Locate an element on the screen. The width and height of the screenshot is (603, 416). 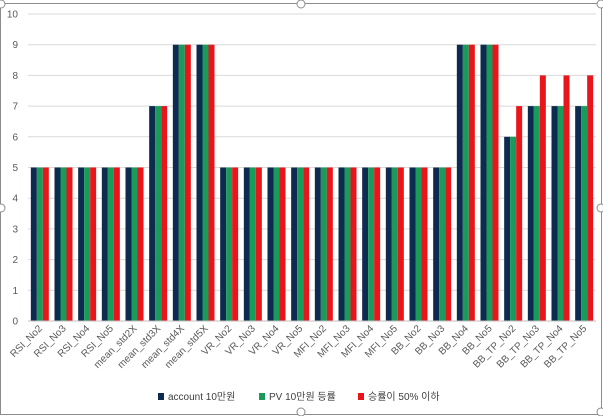
bar-account-10만원-BB_TP_No2 is located at coordinates (507, 228).